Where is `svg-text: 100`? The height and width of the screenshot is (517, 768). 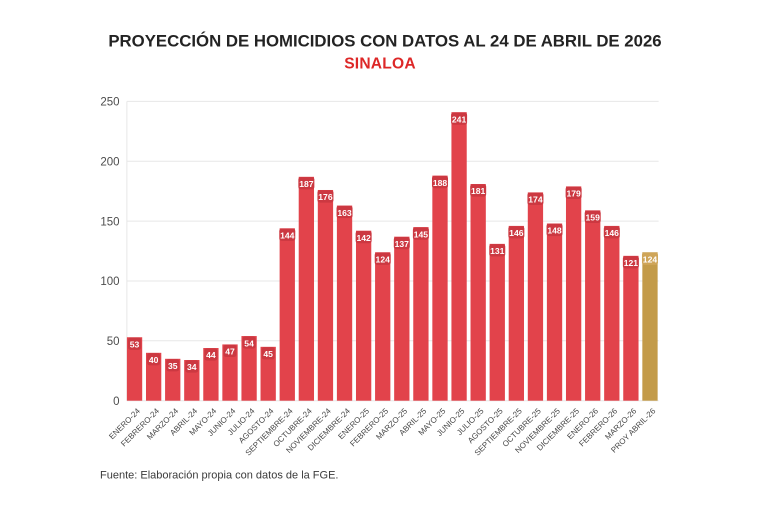
svg-text: 100 is located at coordinates (109, 282).